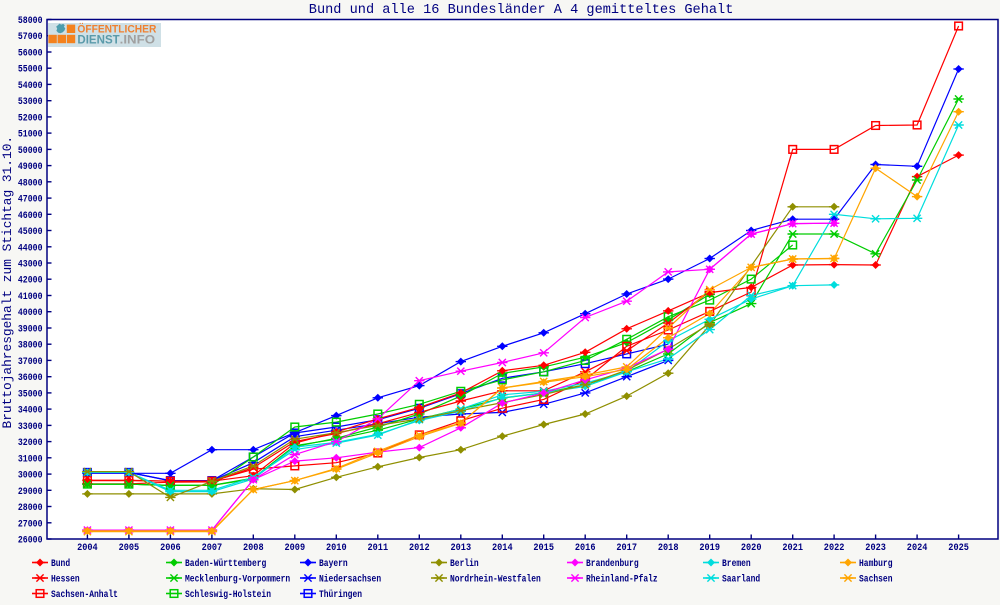 The image size is (1000, 605). I want to click on svg-text: DIENST, so click(98, 39).